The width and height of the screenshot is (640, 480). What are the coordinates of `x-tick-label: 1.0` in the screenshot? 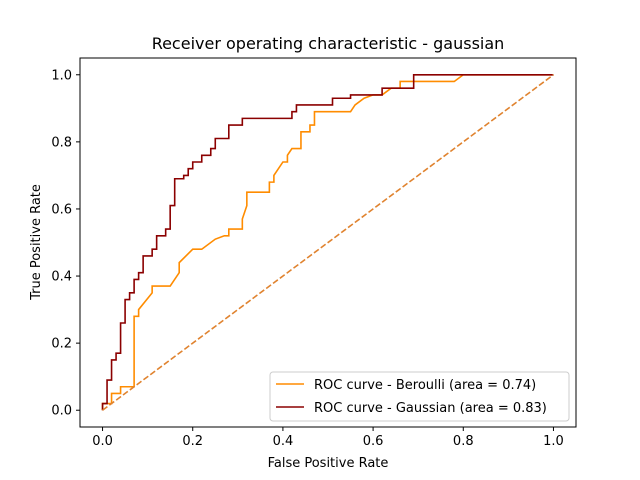 It's located at (553, 441).